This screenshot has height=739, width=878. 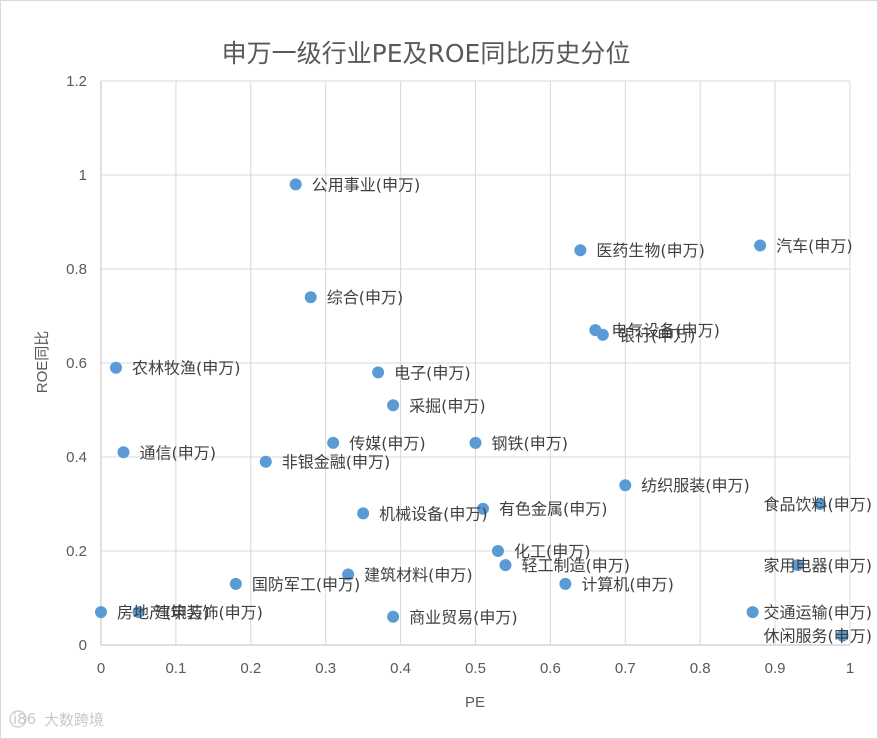 I want to click on x-tick-label: 0.2, so click(x=250, y=668).